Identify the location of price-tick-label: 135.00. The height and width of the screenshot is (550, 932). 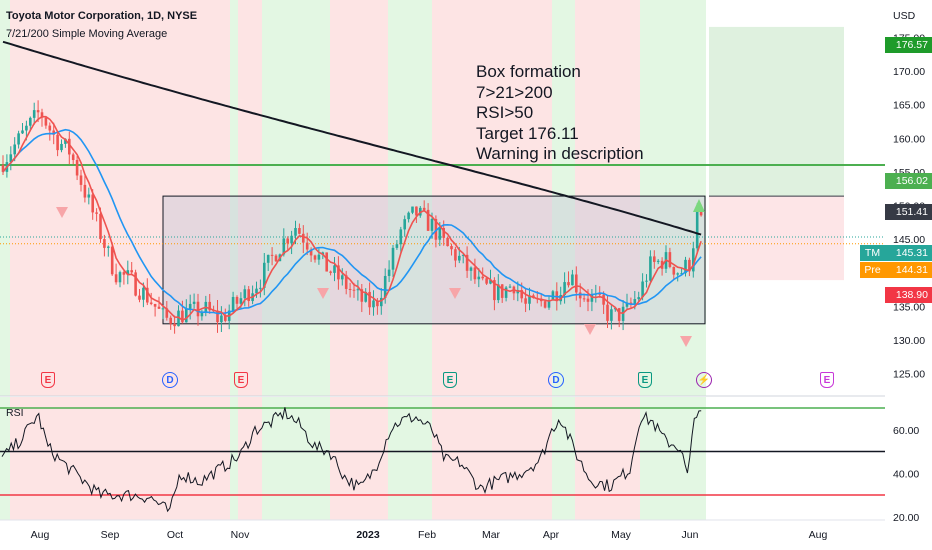
(909, 307).